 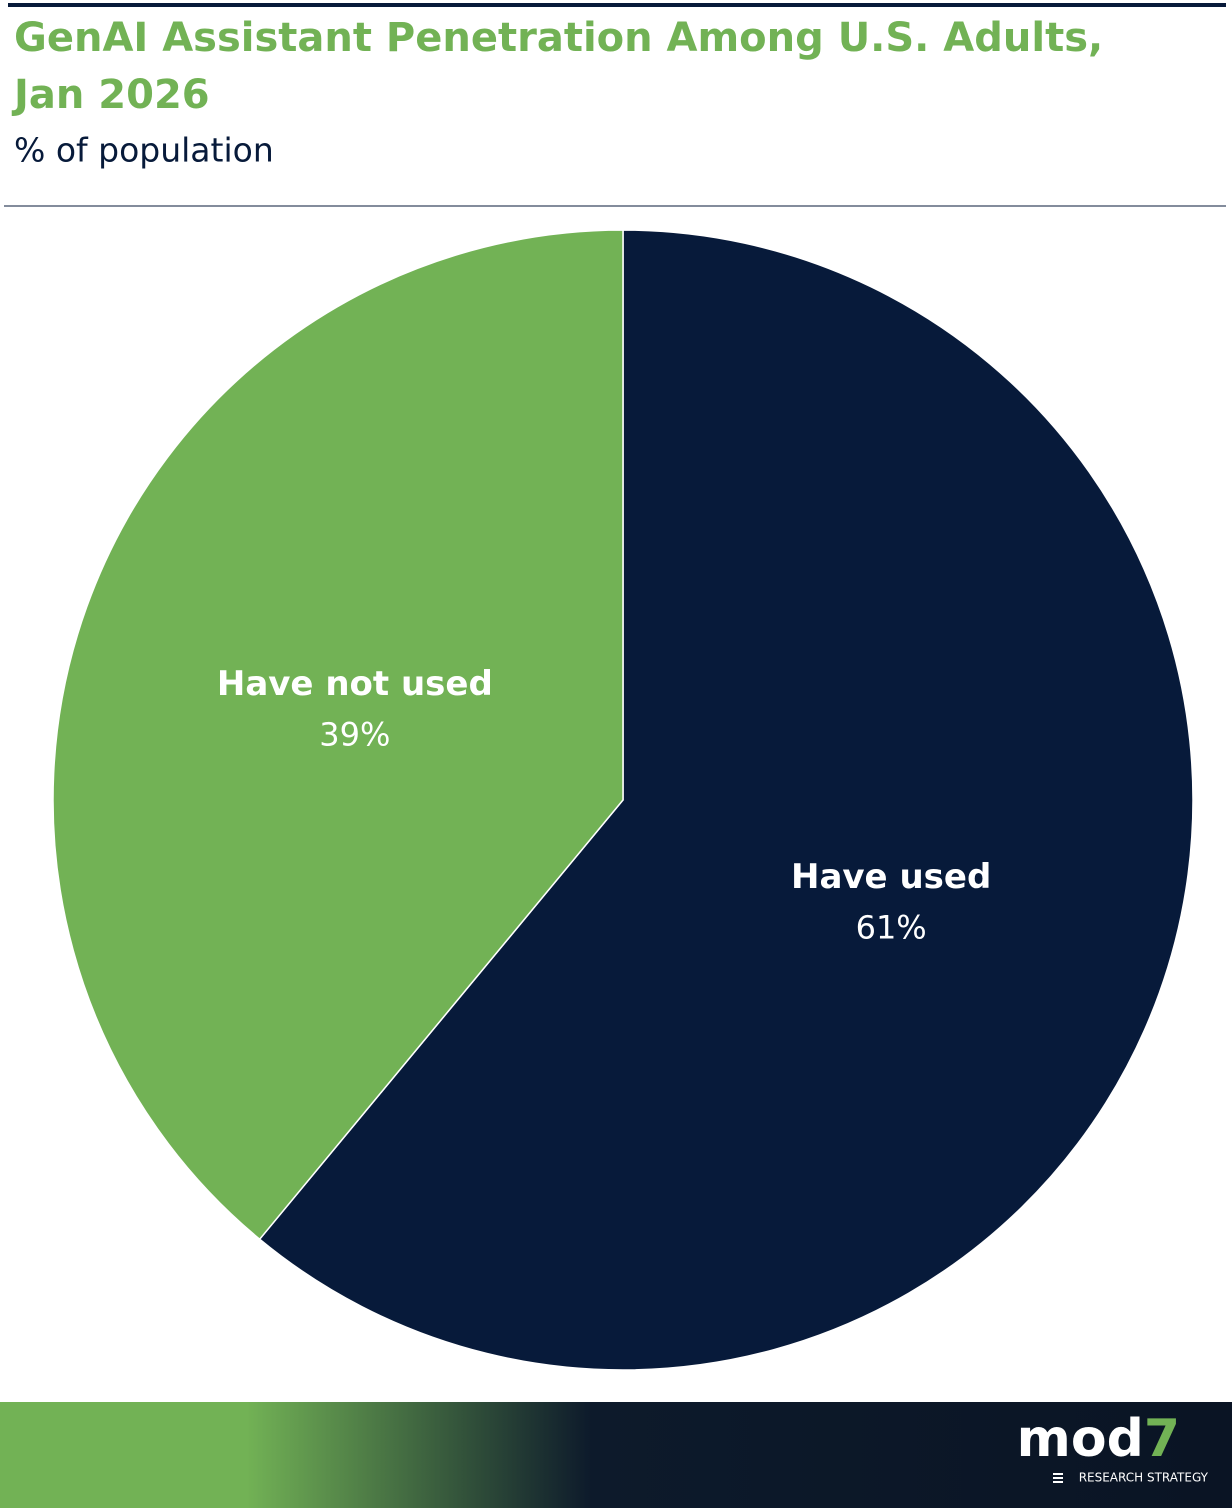 What do you see at coordinates (110, 95) in the screenshot?
I see `title-line: Jan 2026` at bounding box center [110, 95].